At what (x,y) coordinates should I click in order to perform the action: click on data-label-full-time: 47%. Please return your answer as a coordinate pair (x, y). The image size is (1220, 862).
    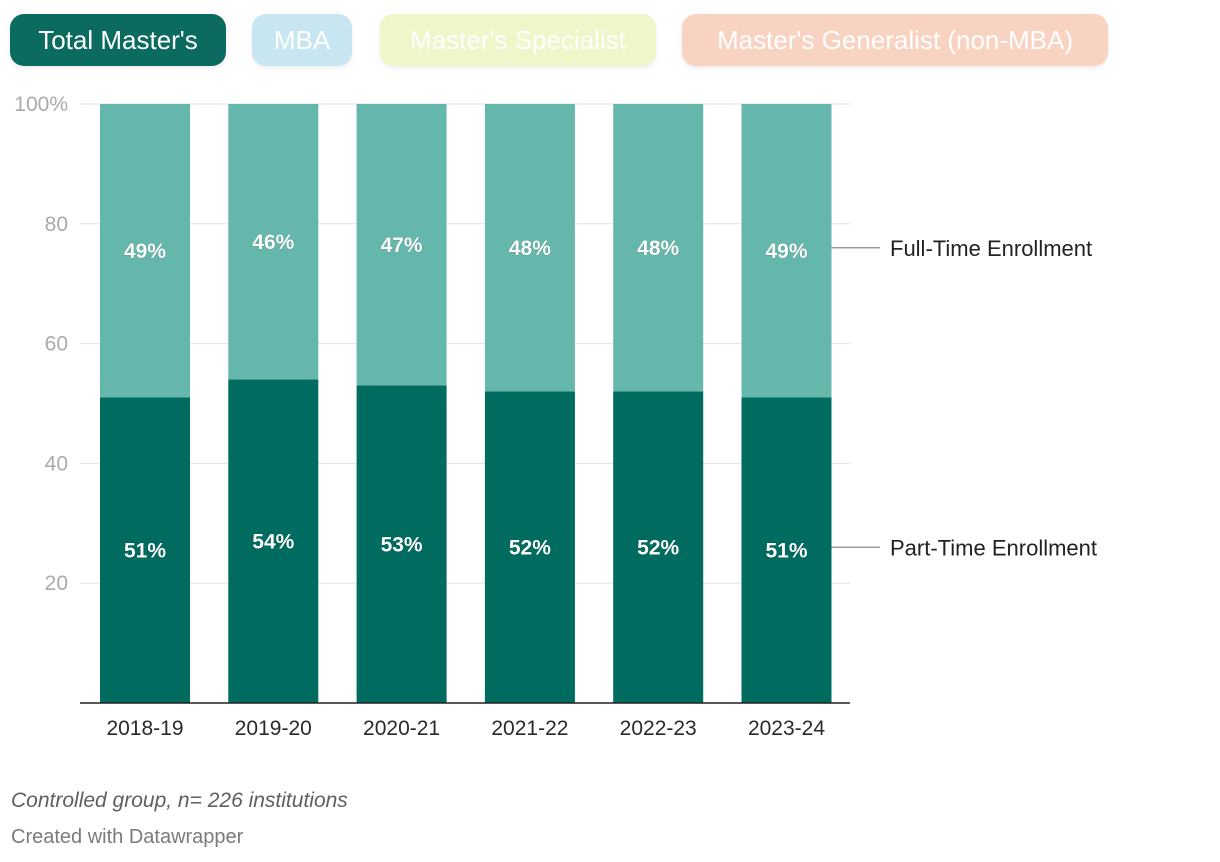
    Looking at the image, I should click on (402, 245).